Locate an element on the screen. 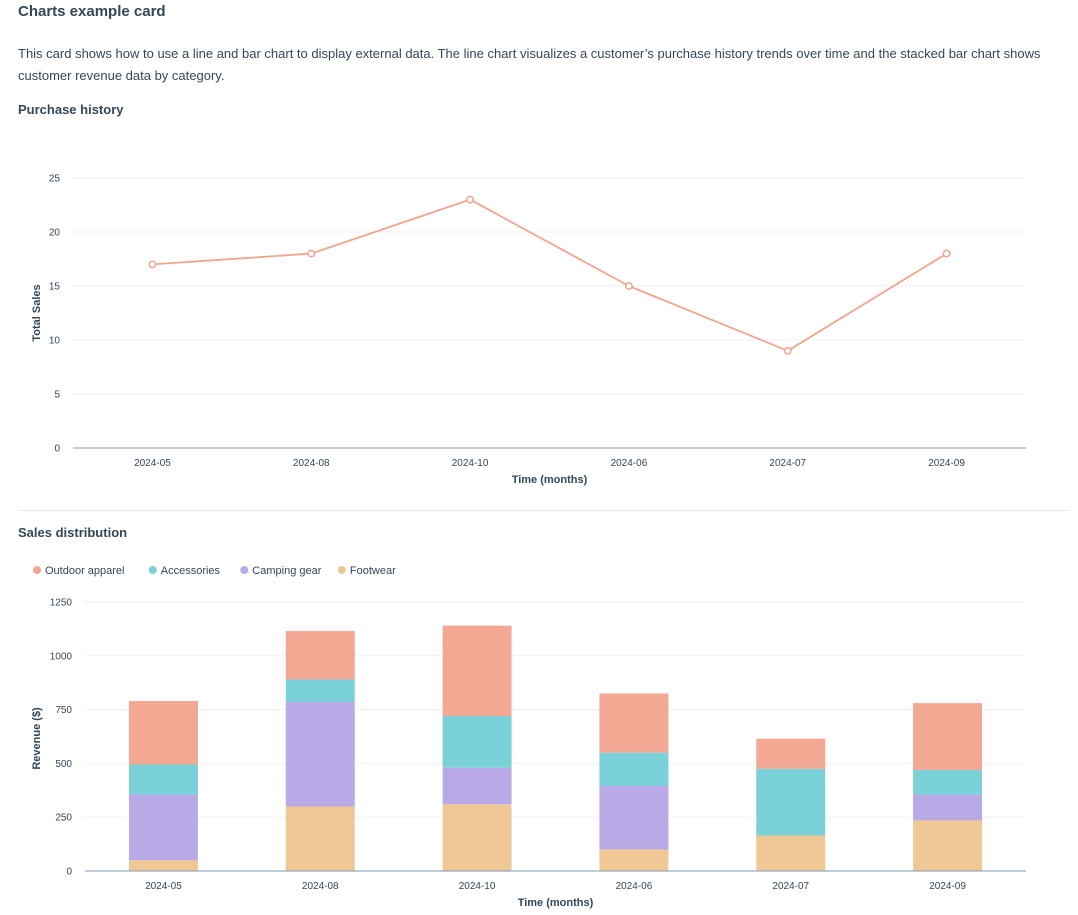  y-tick-label: 10 is located at coordinates (55, 341).